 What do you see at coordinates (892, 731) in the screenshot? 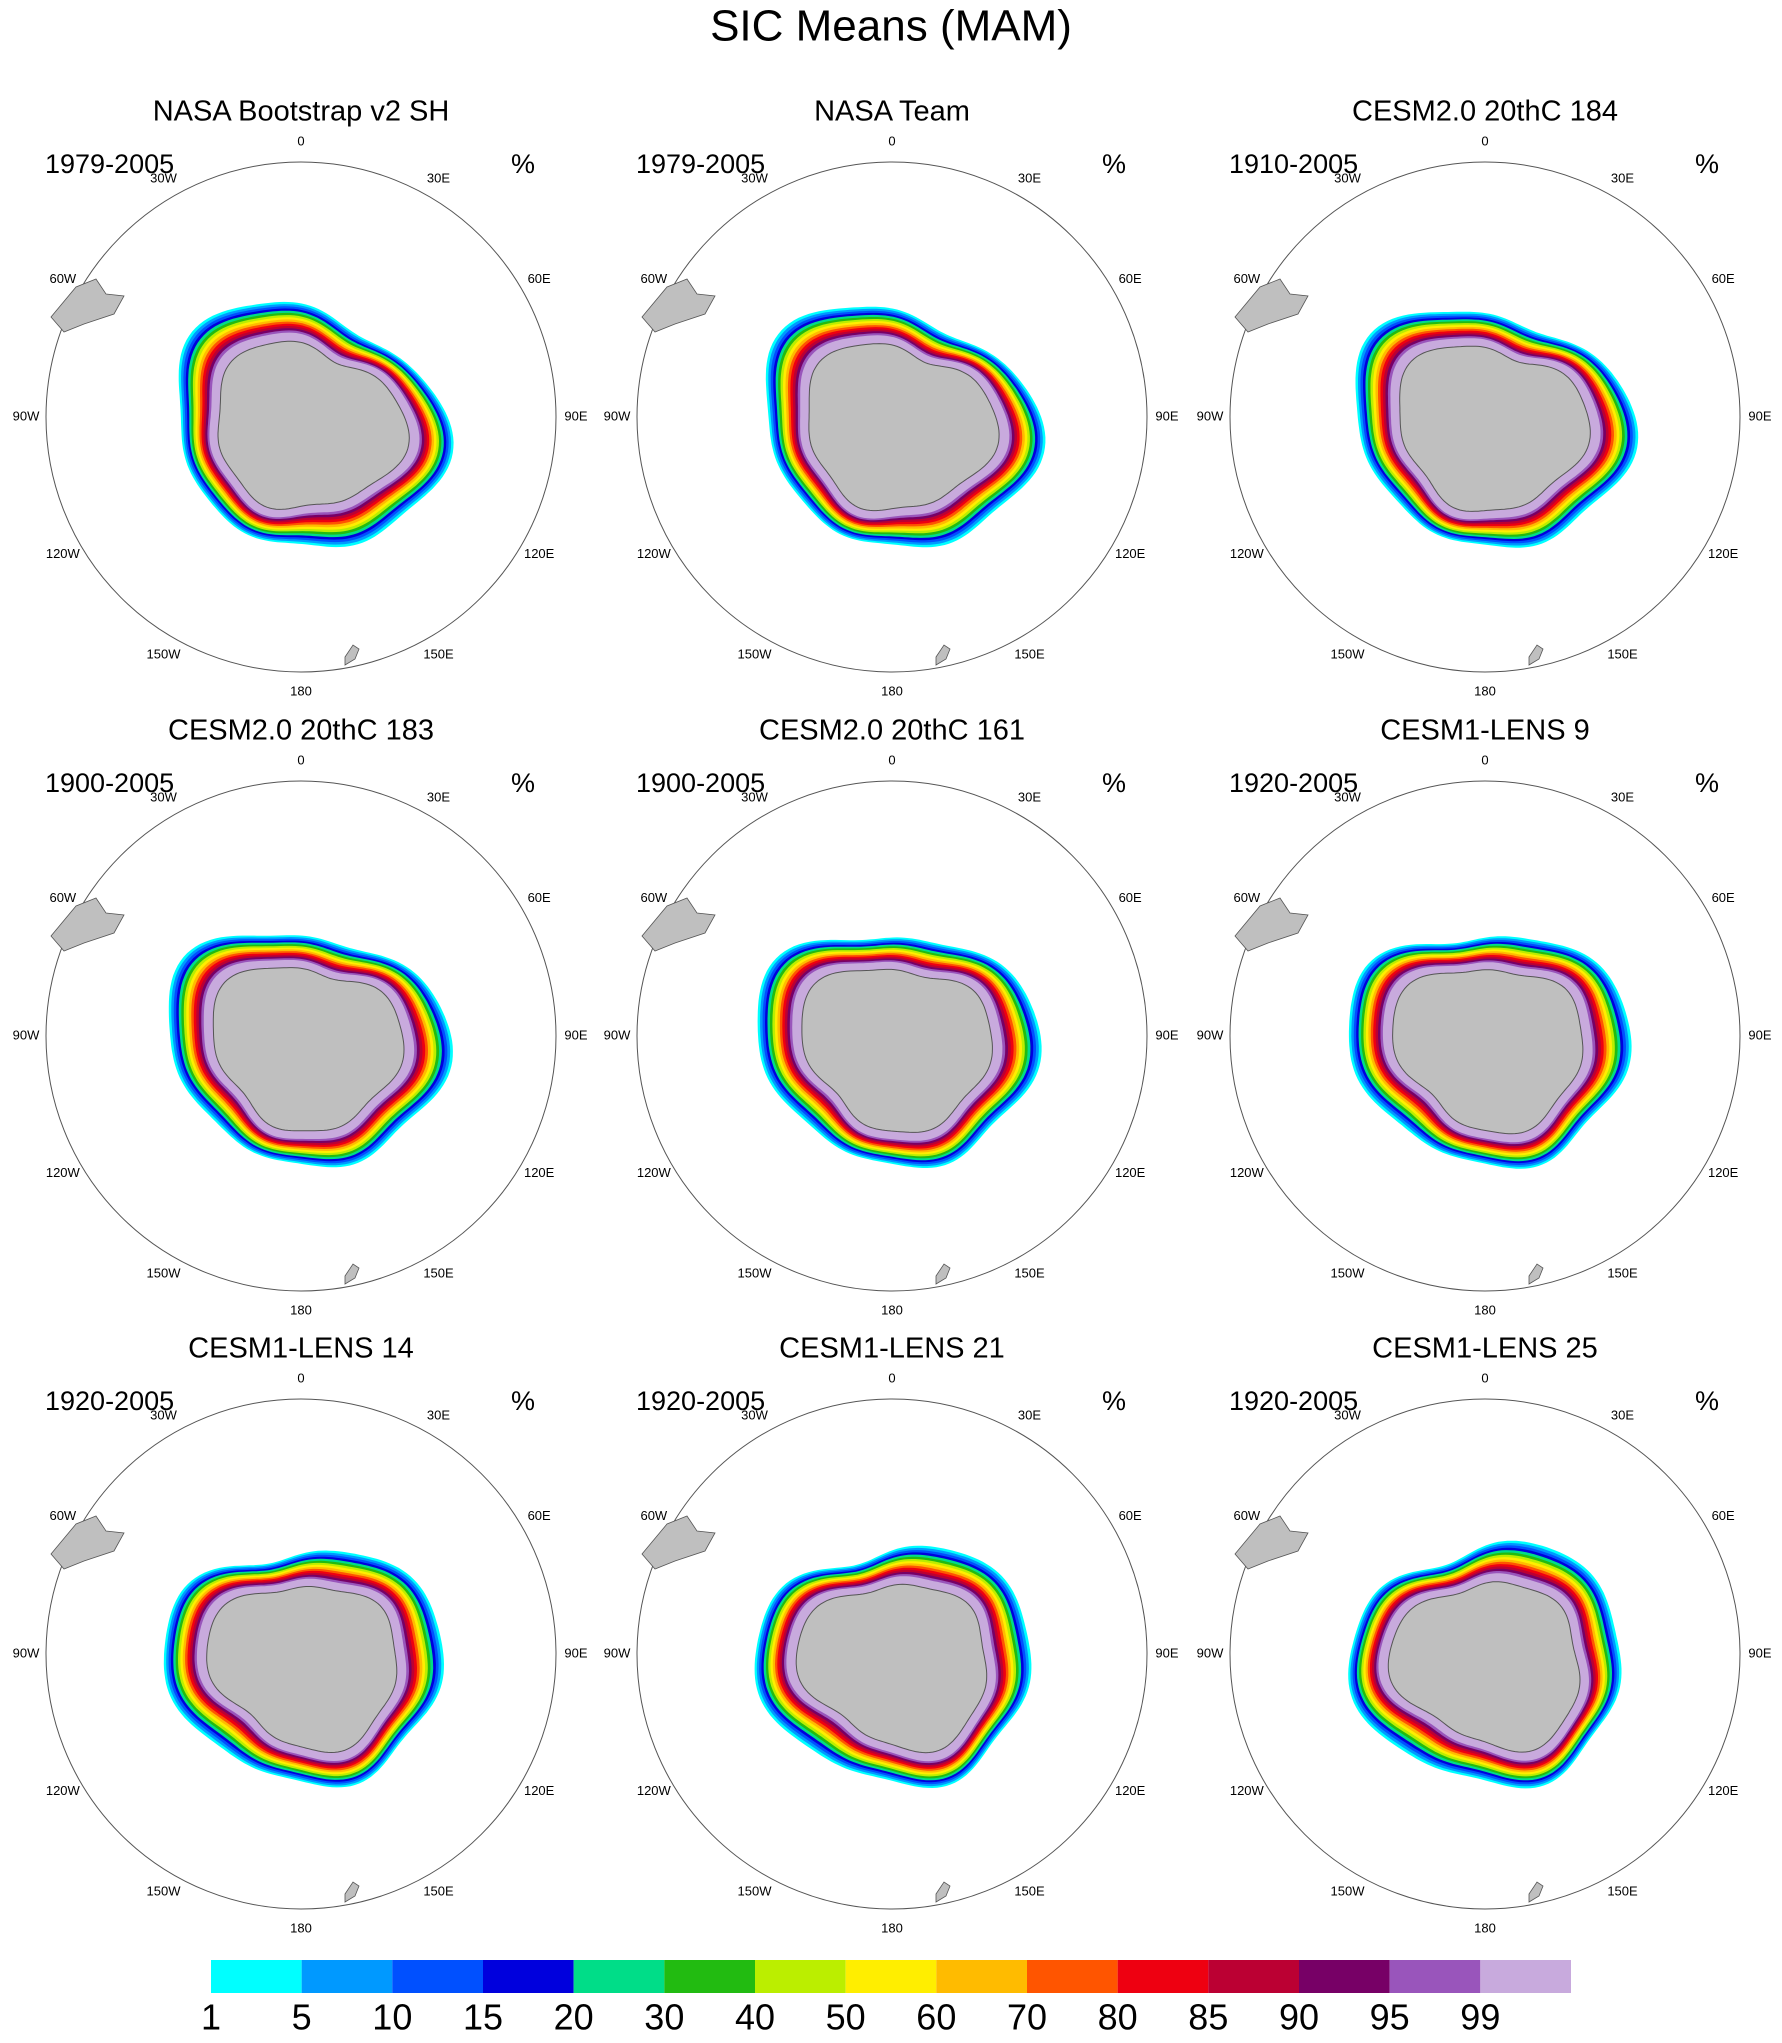
I see `panel-title: CESM2.0 20thC 161` at bounding box center [892, 731].